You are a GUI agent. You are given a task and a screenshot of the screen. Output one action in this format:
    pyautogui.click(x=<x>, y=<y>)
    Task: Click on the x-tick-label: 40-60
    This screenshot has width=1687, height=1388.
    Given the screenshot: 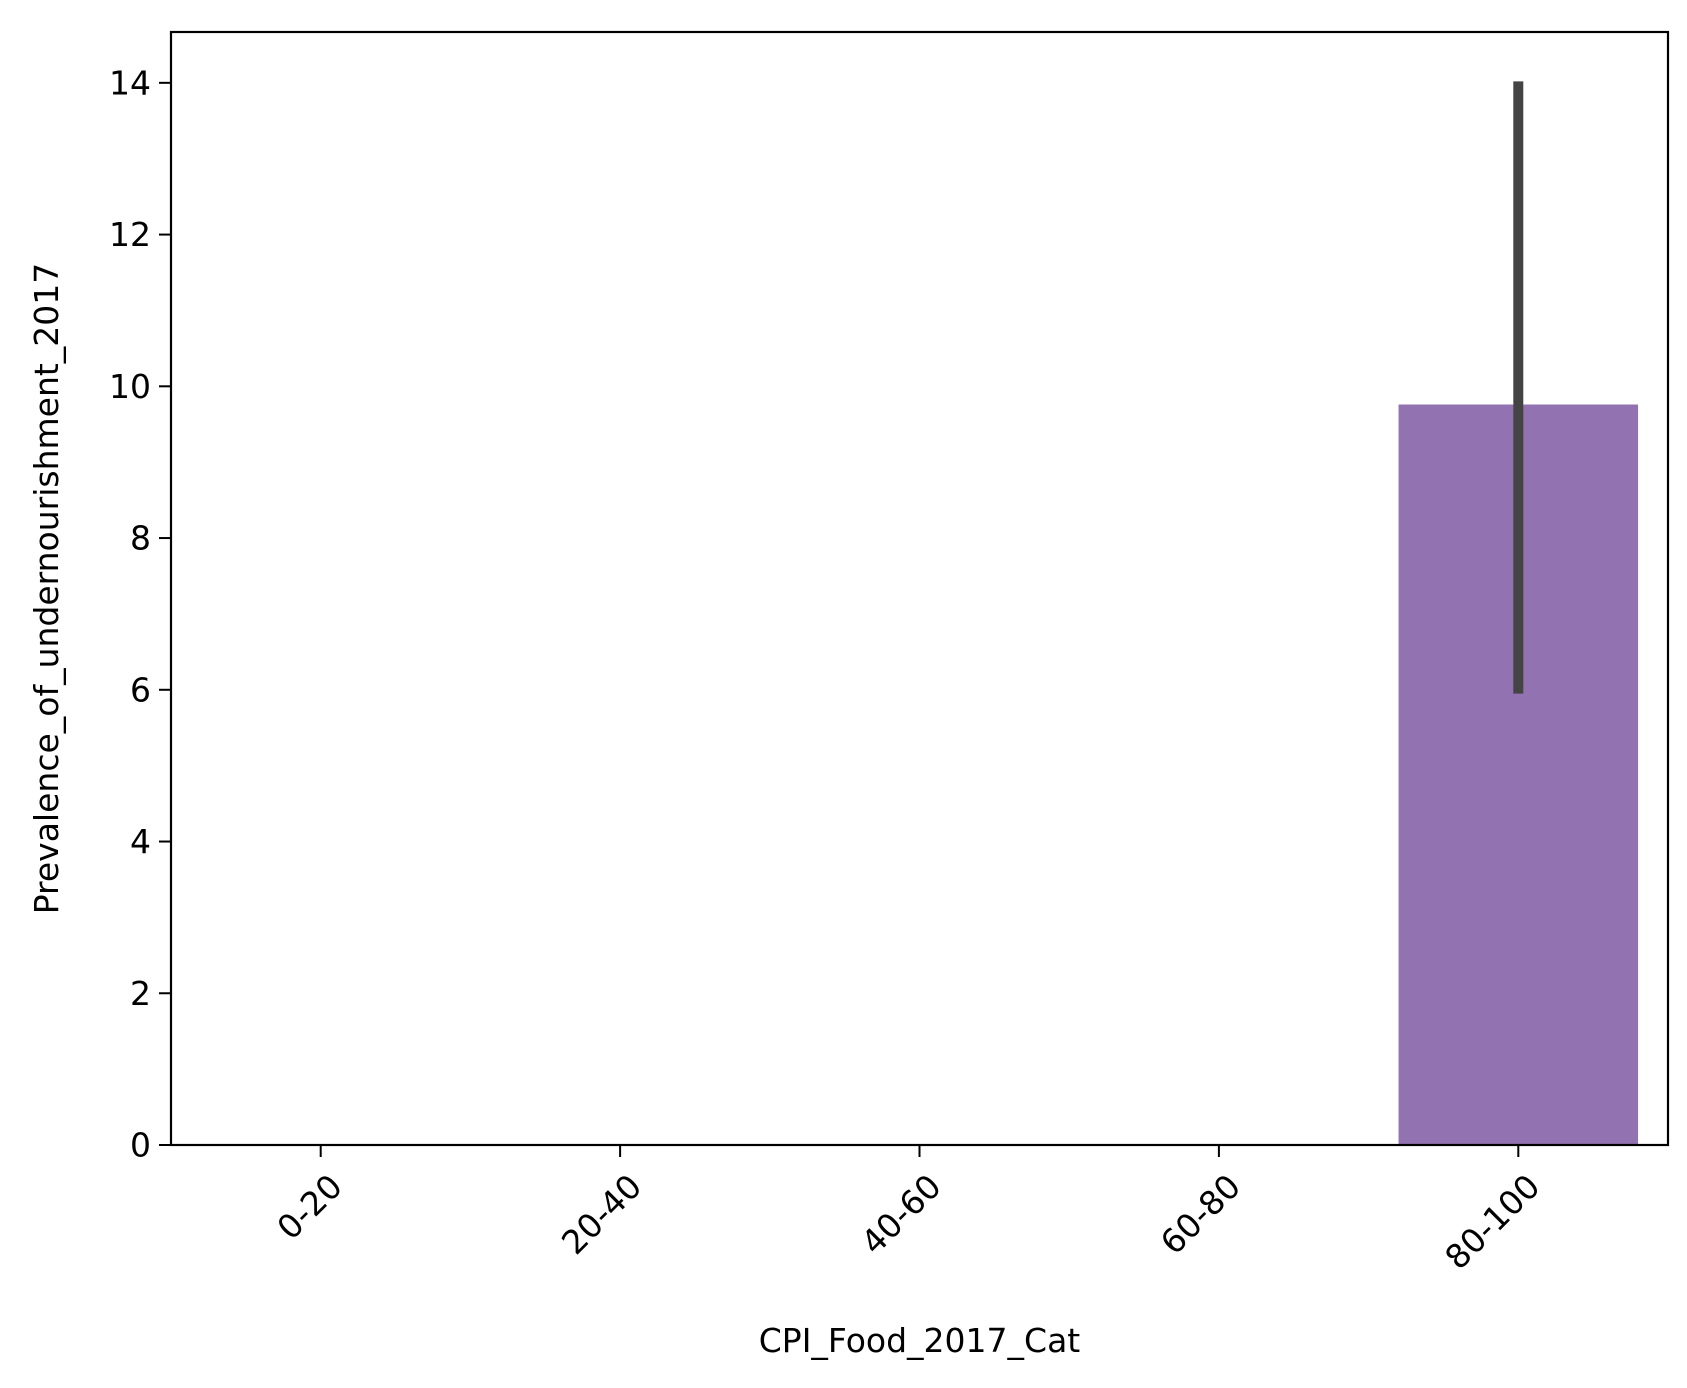 What is the action you would take?
    pyautogui.click(x=900, y=1214)
    